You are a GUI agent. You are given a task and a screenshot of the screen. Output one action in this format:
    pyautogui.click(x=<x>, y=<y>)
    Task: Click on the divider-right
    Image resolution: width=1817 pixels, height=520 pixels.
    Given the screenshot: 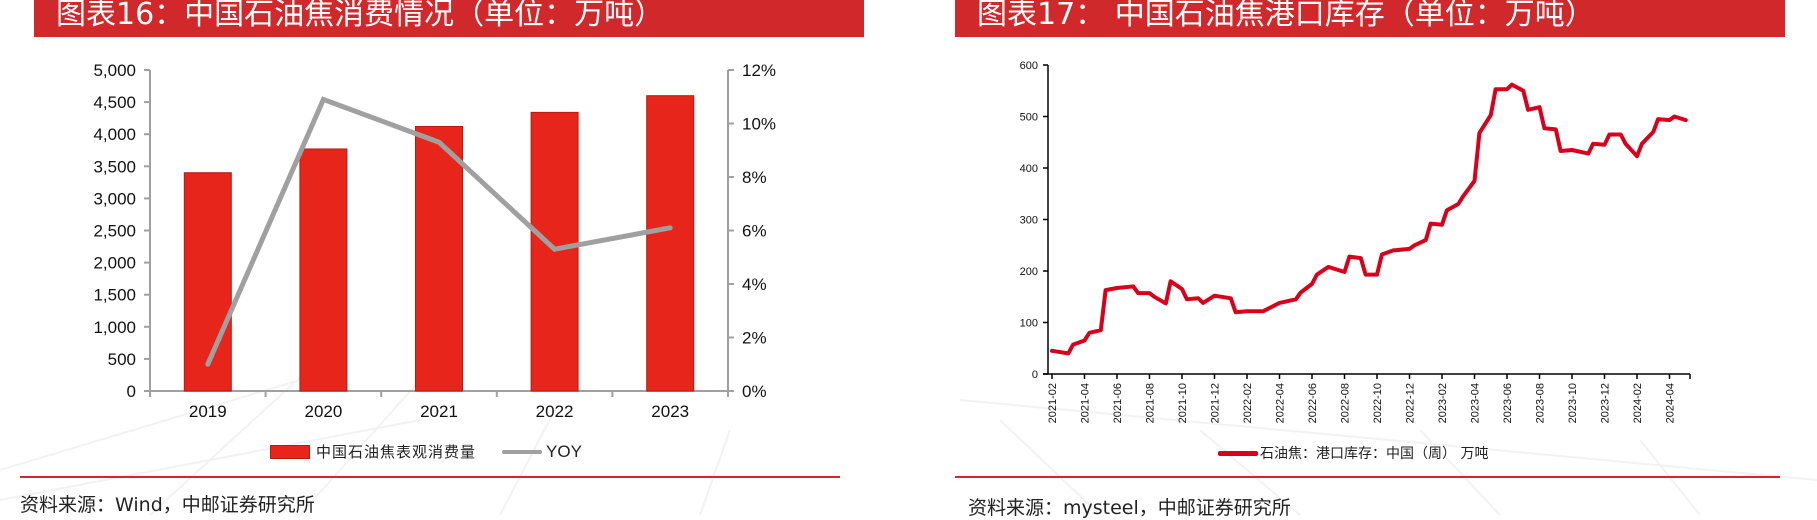 What is the action you would take?
    pyautogui.click(x=1367, y=477)
    